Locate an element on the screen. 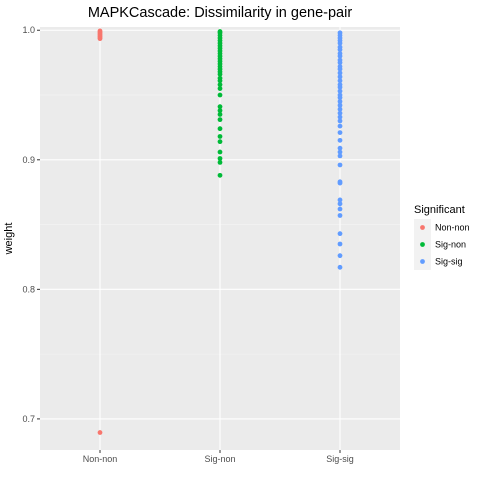  legend-label: Sig-sig is located at coordinates (449, 262).